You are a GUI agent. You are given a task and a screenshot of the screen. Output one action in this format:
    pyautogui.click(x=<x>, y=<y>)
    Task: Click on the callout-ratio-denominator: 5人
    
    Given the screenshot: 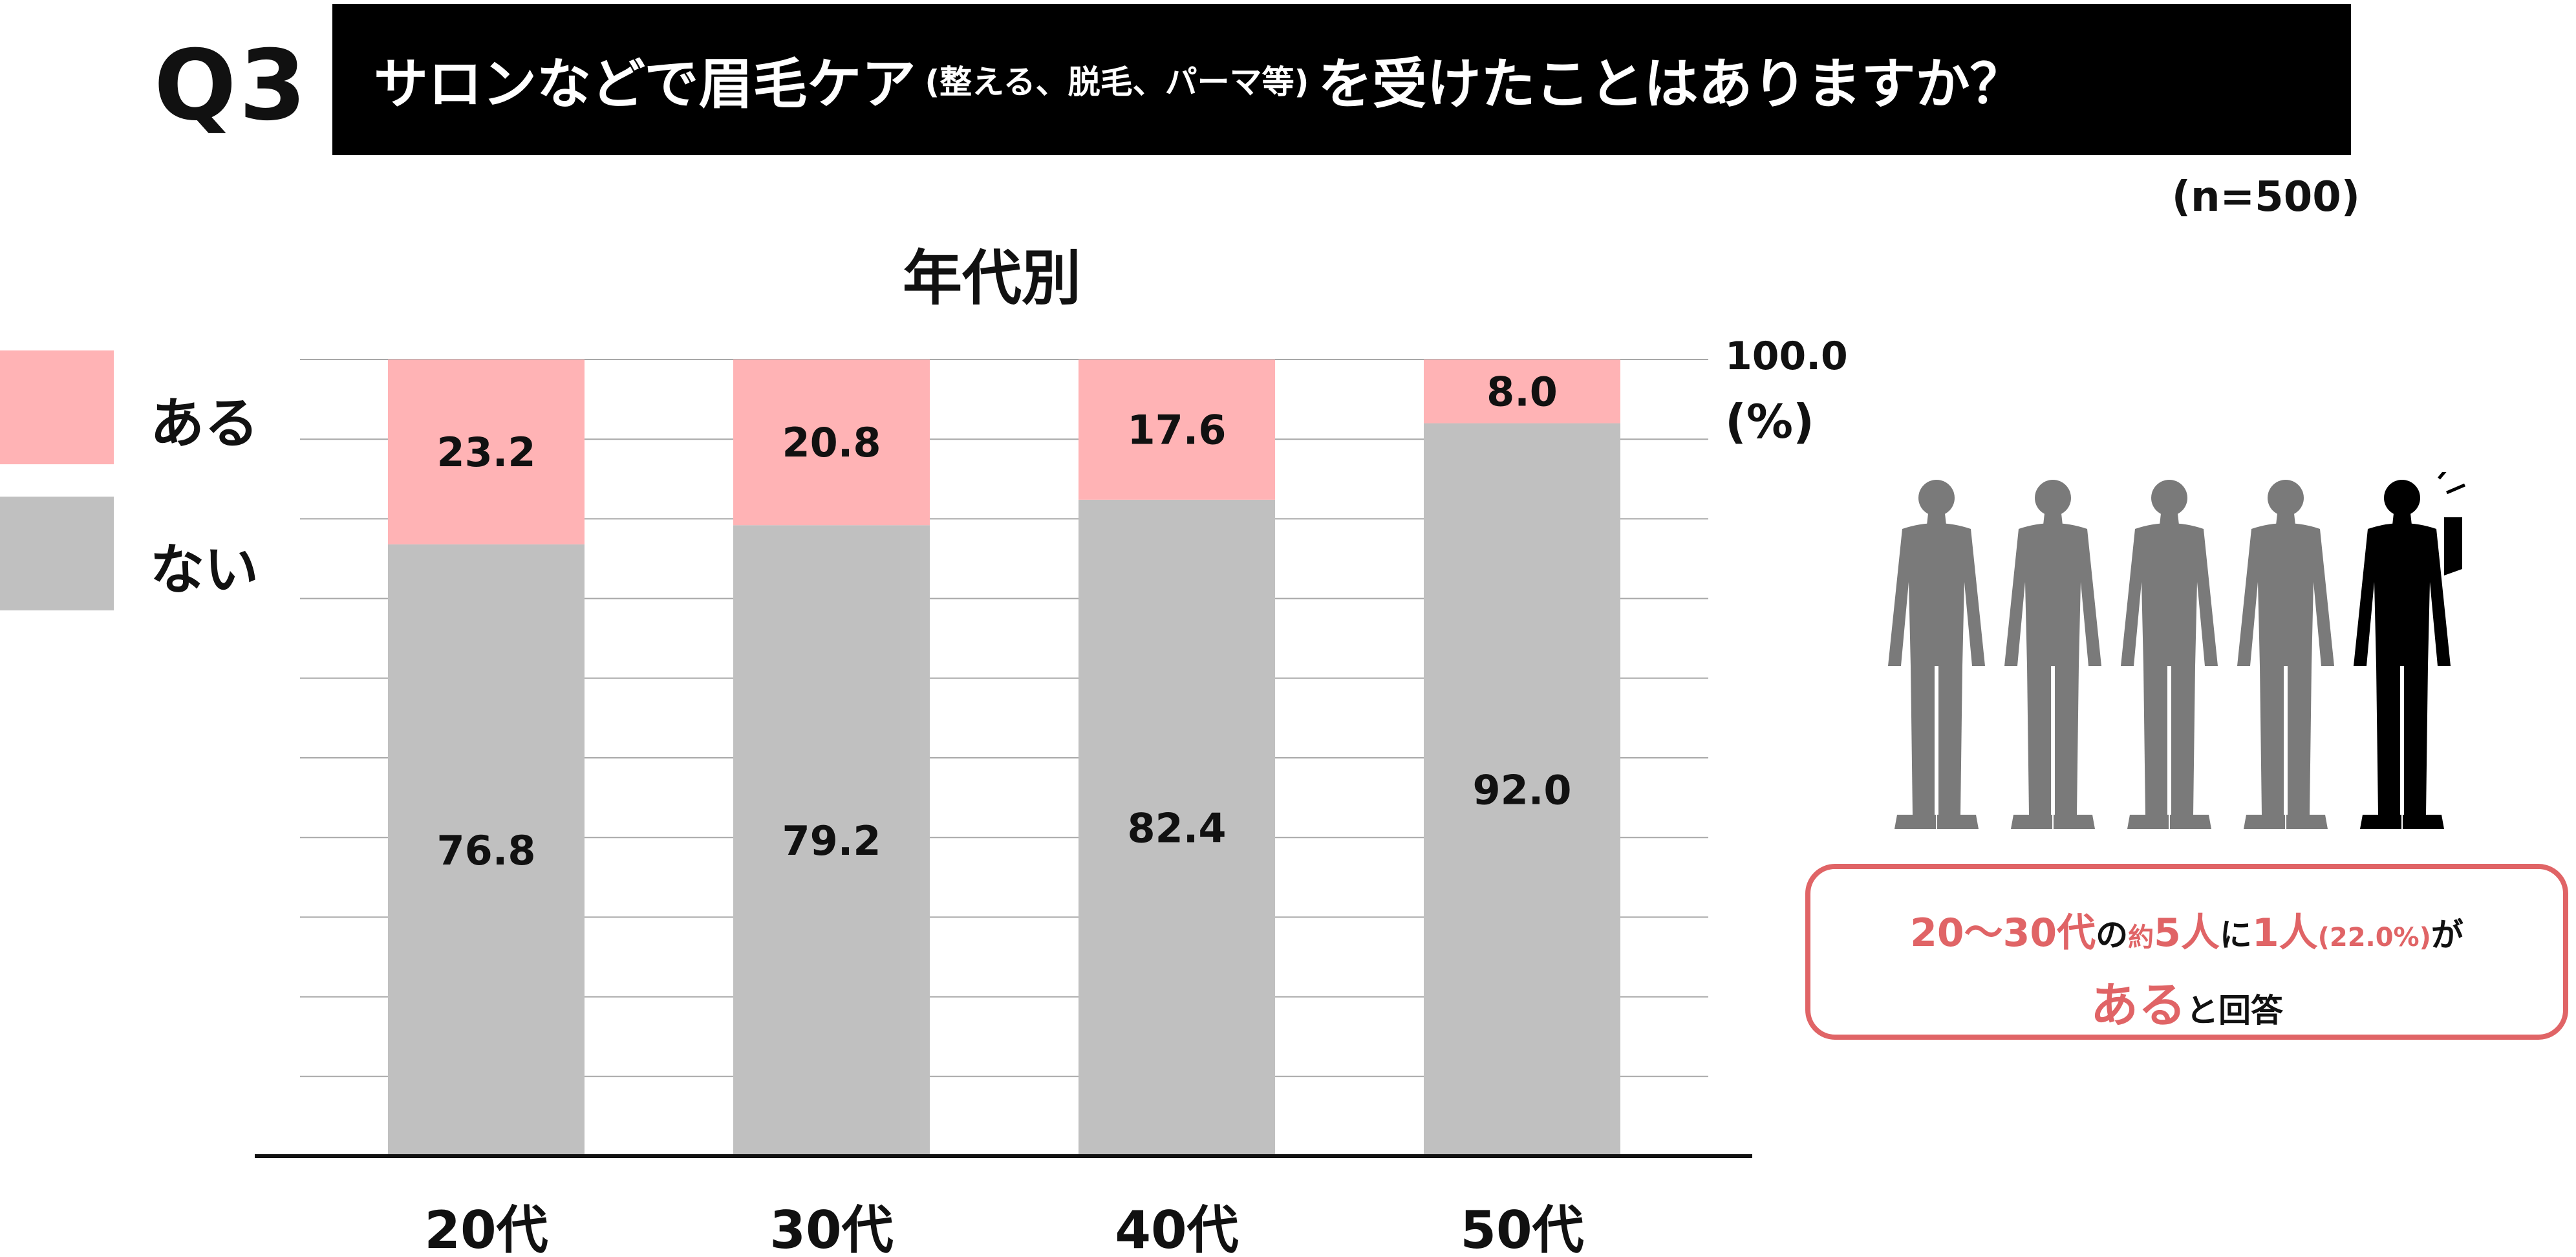 What is the action you would take?
    pyautogui.click(x=2187, y=933)
    